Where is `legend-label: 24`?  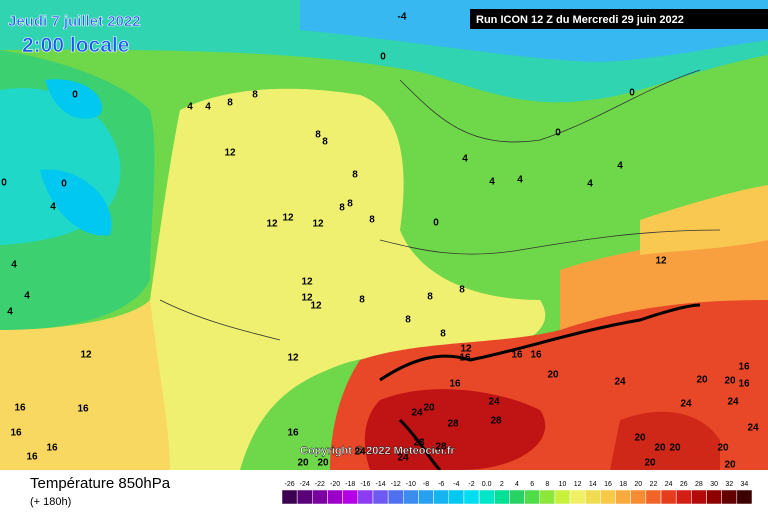 legend-label: 24 is located at coordinates (669, 484).